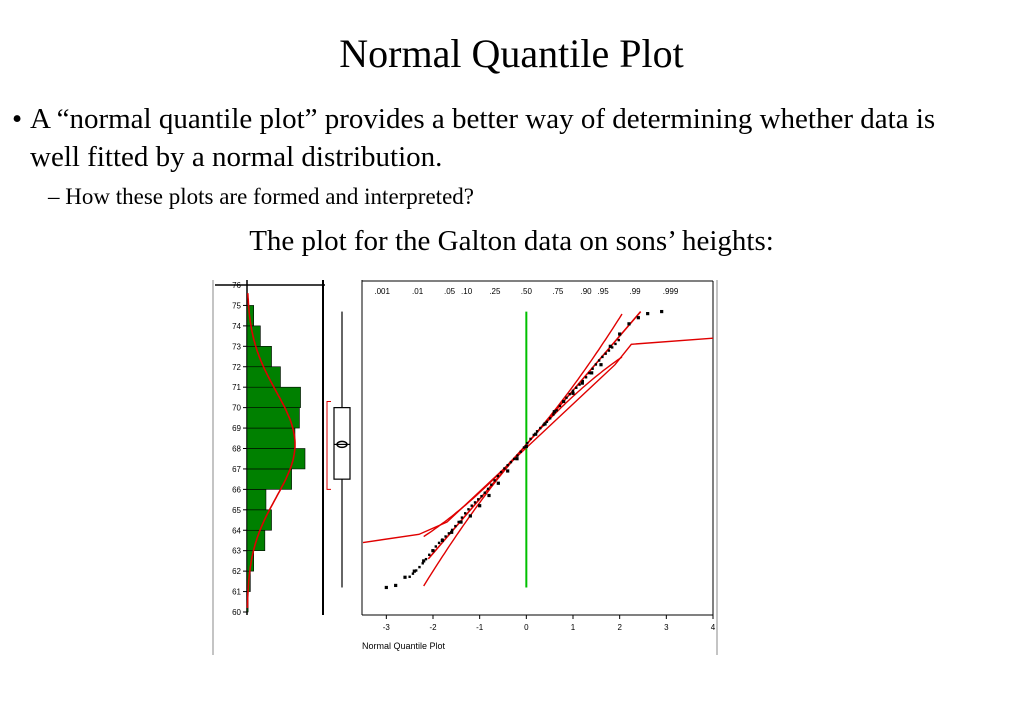  Describe the element at coordinates (538, 449) in the screenshot. I see `quantile-panel` at that location.